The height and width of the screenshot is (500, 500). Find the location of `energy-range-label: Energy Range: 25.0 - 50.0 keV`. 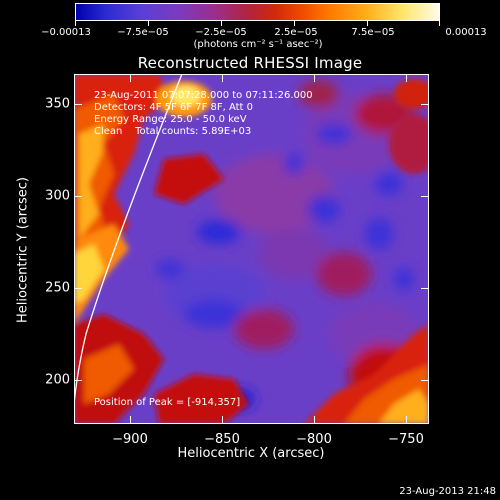

energy-range-label: Energy Range: 25.0 - 50.0 keV is located at coordinates (170, 119).